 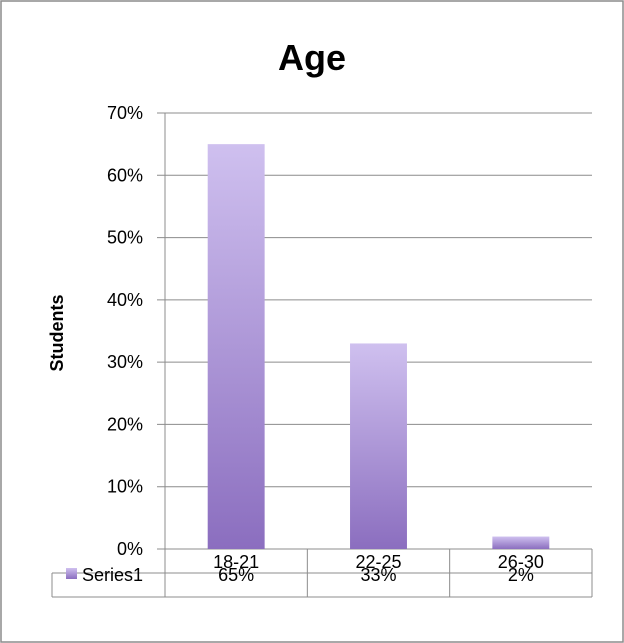 What do you see at coordinates (112, 575) in the screenshot?
I see `legend-series-name: Series1` at bounding box center [112, 575].